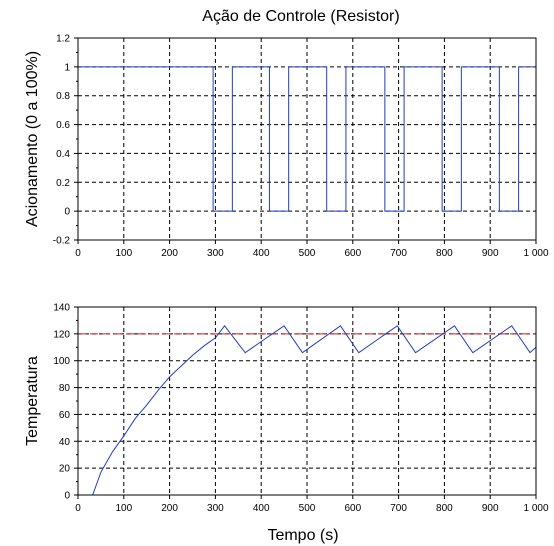 The image size is (554, 546). What do you see at coordinates (300, 16) in the screenshot?
I see `chart-title: Ação de Controle (Resistor)` at bounding box center [300, 16].